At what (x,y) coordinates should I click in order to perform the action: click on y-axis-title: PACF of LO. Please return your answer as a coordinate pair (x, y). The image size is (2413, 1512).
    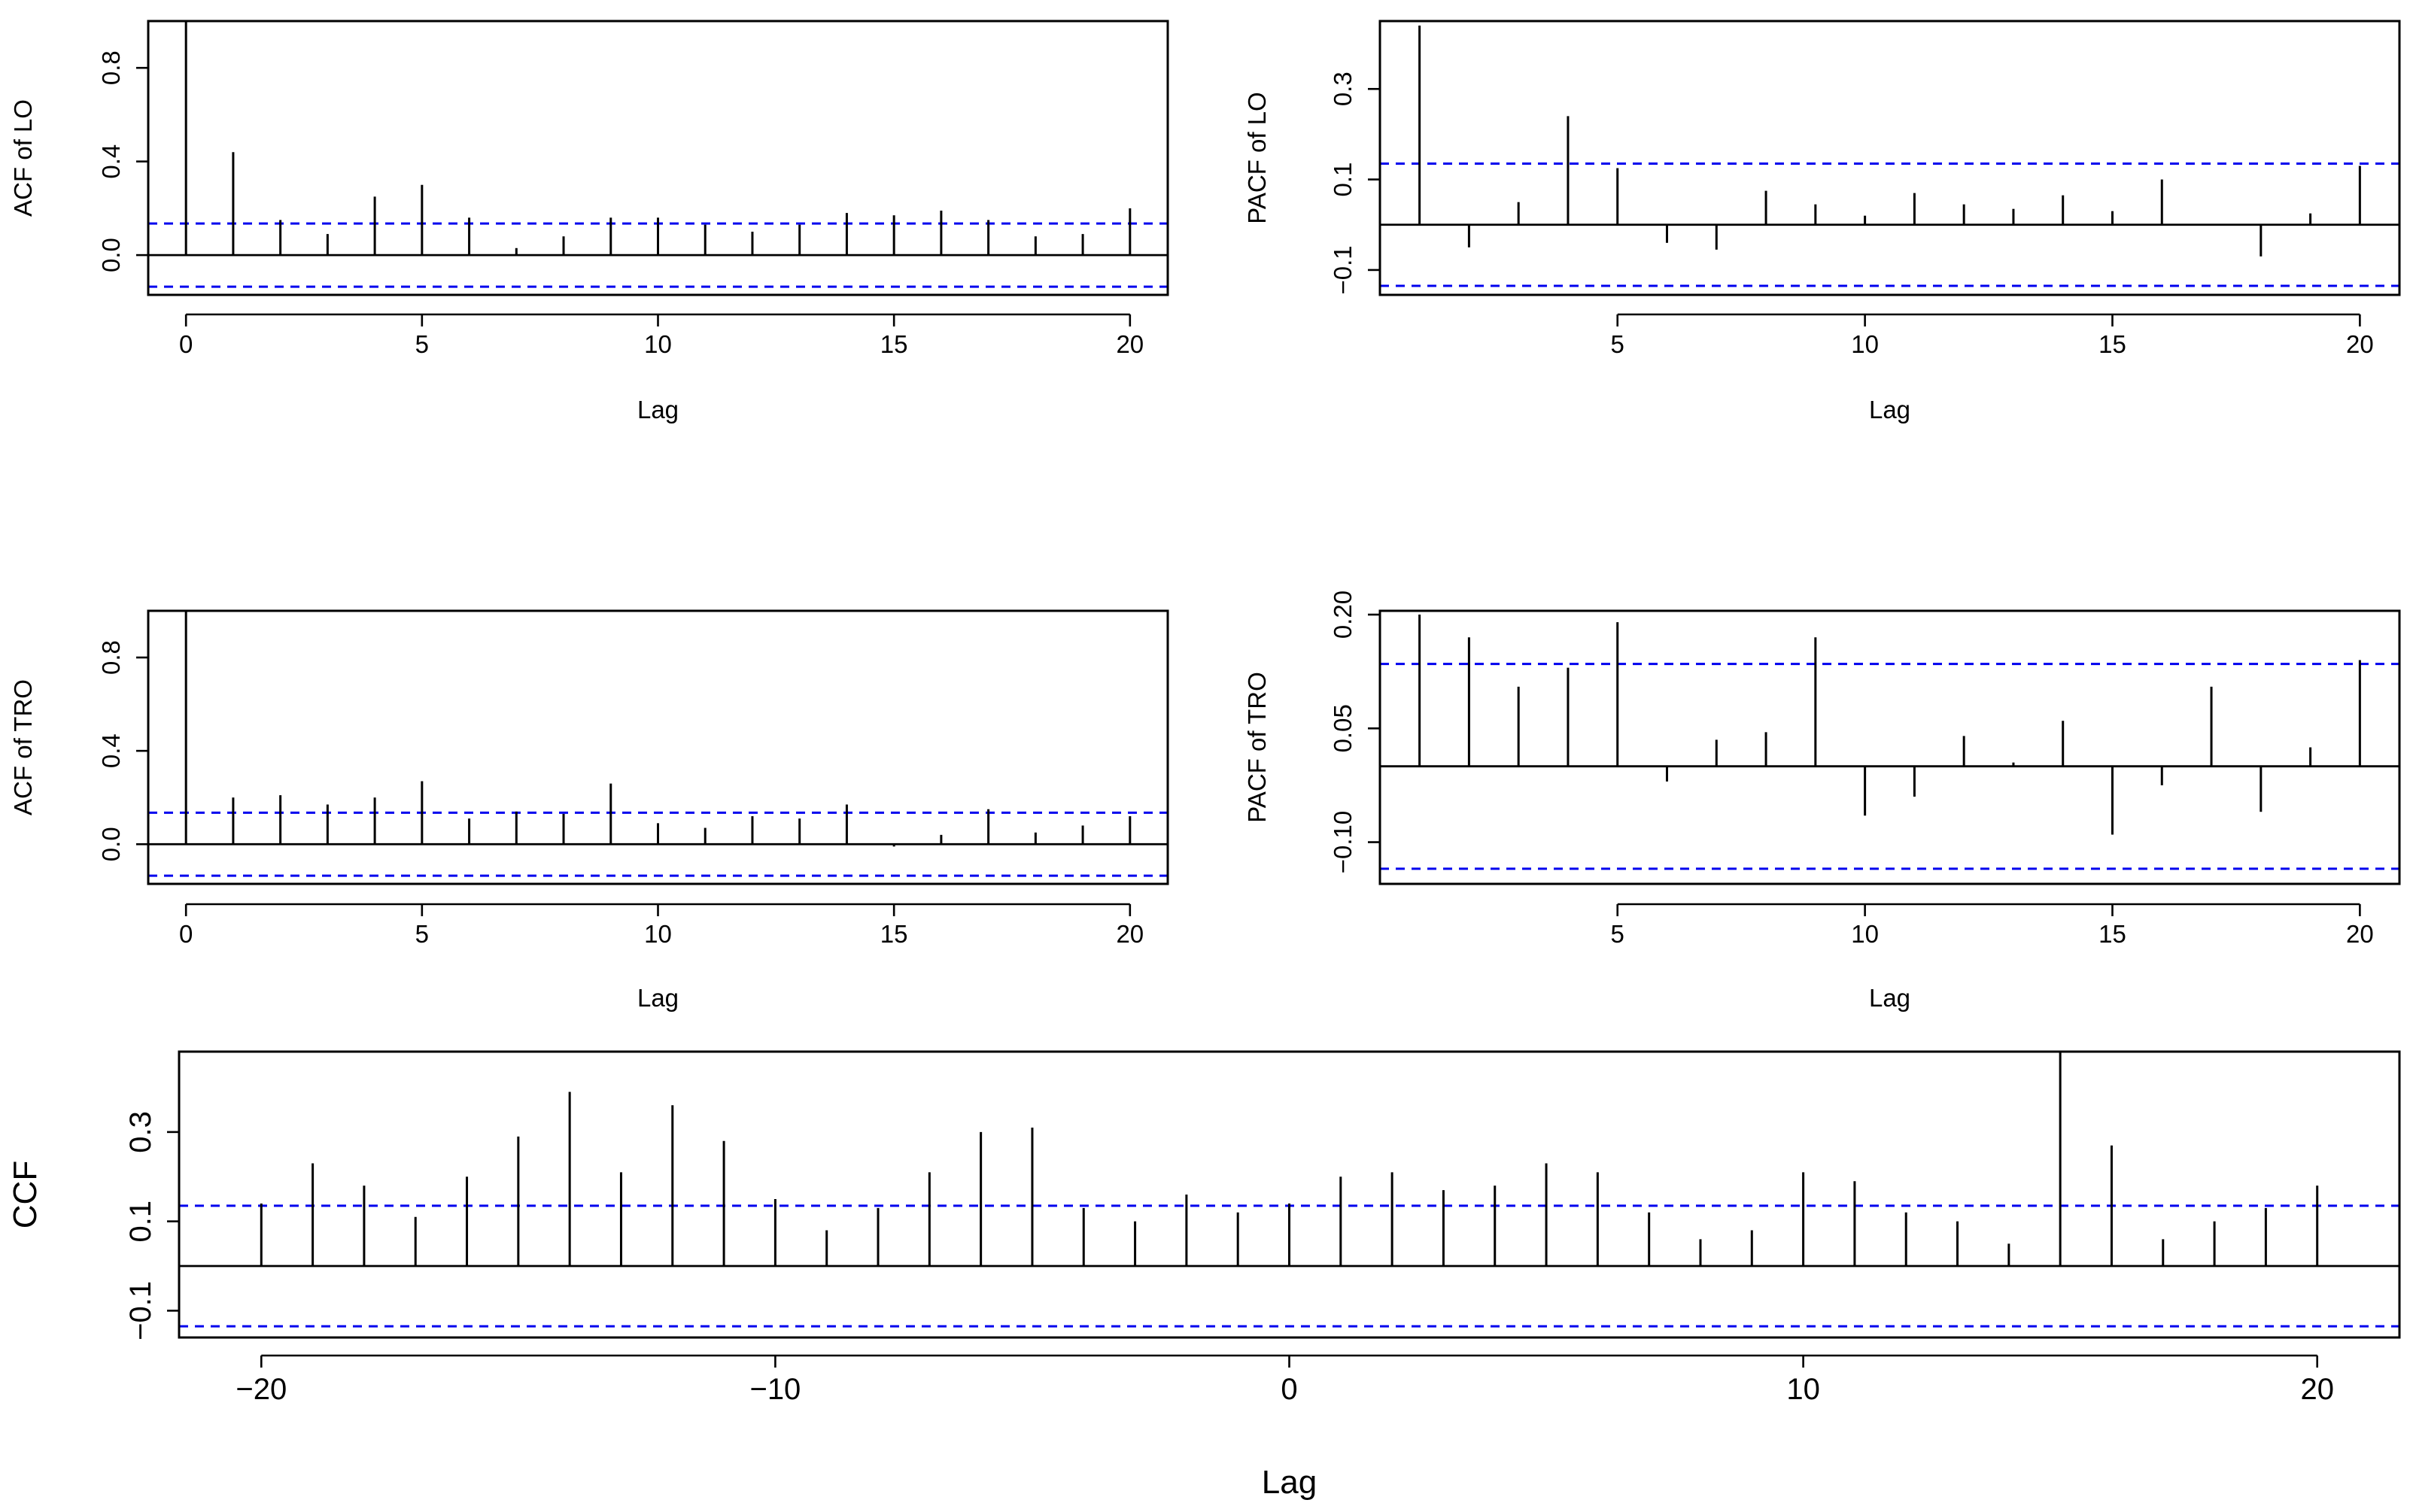
    Looking at the image, I should click on (1257, 157).